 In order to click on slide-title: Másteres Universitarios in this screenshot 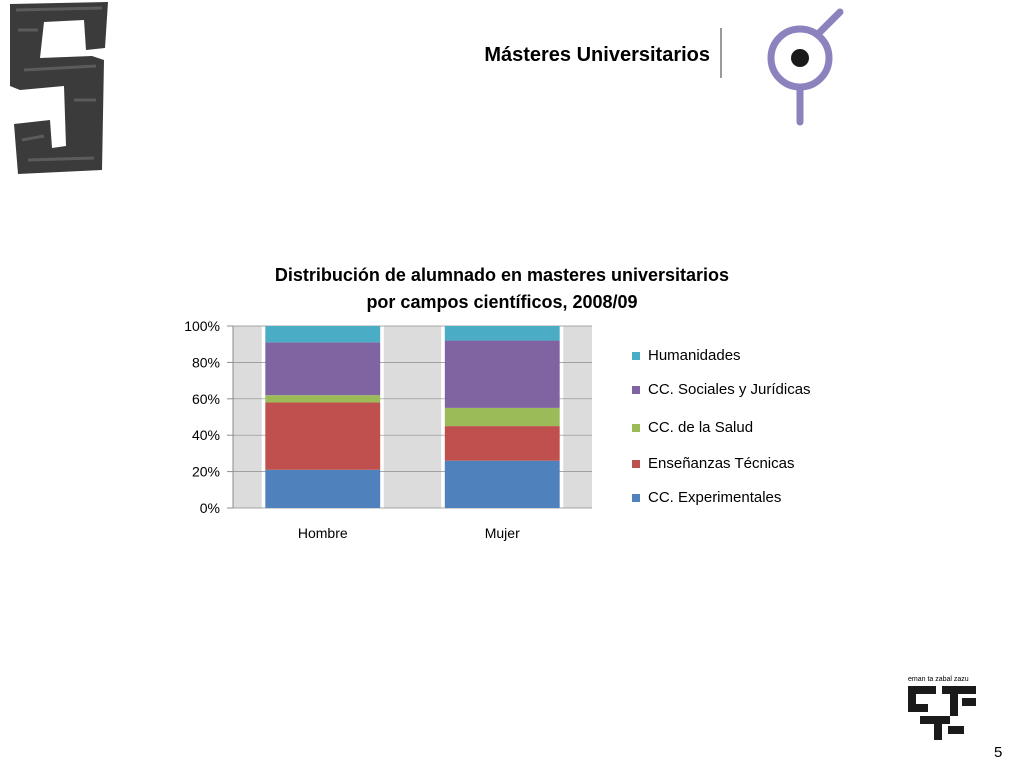, I will do `click(597, 55)`.